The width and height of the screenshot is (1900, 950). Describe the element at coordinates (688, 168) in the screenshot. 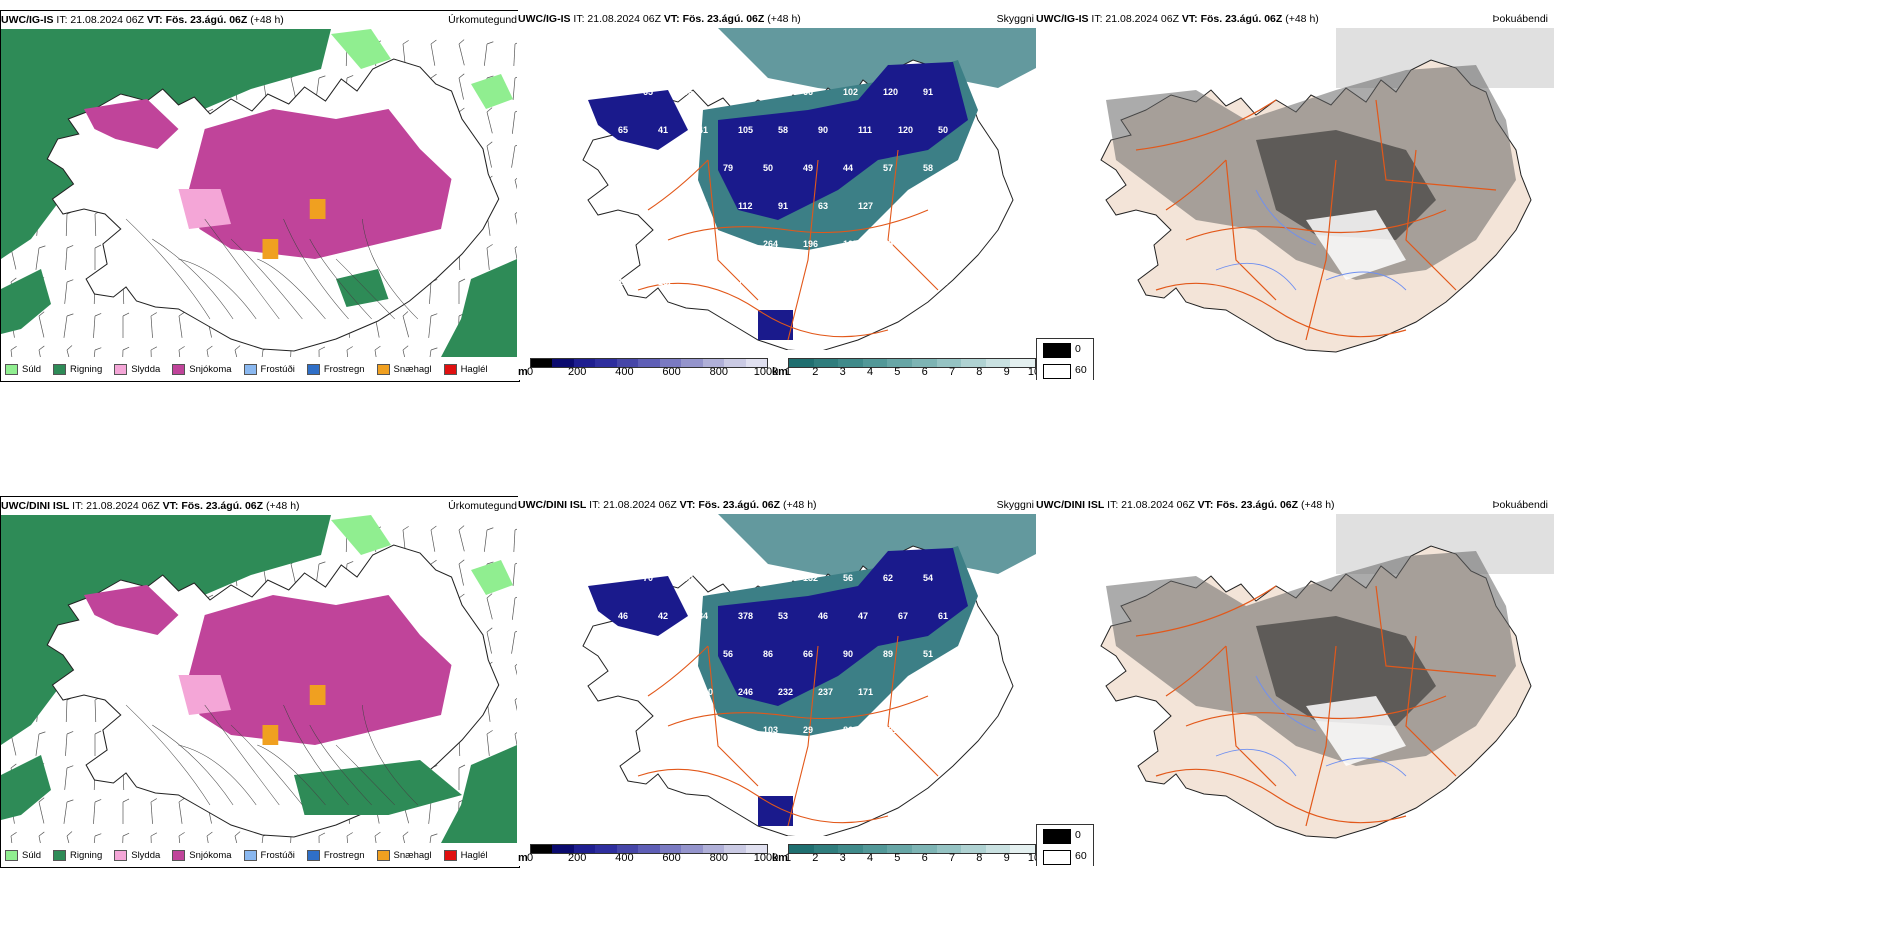

I see `visibility-value-label: 78` at that location.